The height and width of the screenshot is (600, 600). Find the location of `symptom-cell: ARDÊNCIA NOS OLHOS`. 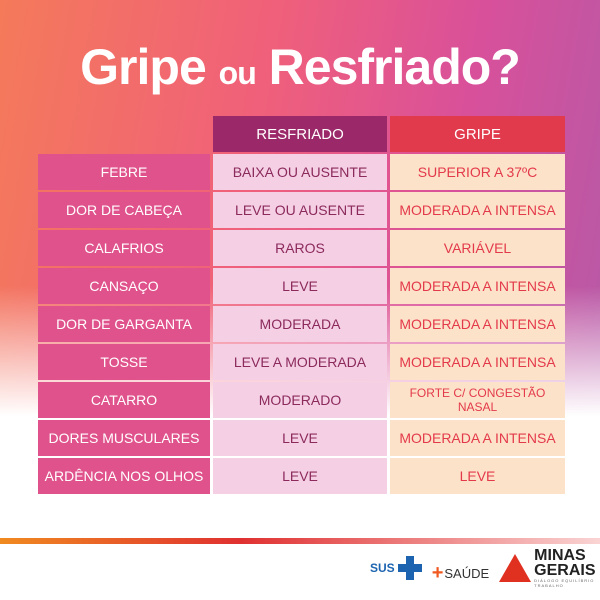

symptom-cell: ARDÊNCIA NOS OLHOS is located at coordinates (124, 476).